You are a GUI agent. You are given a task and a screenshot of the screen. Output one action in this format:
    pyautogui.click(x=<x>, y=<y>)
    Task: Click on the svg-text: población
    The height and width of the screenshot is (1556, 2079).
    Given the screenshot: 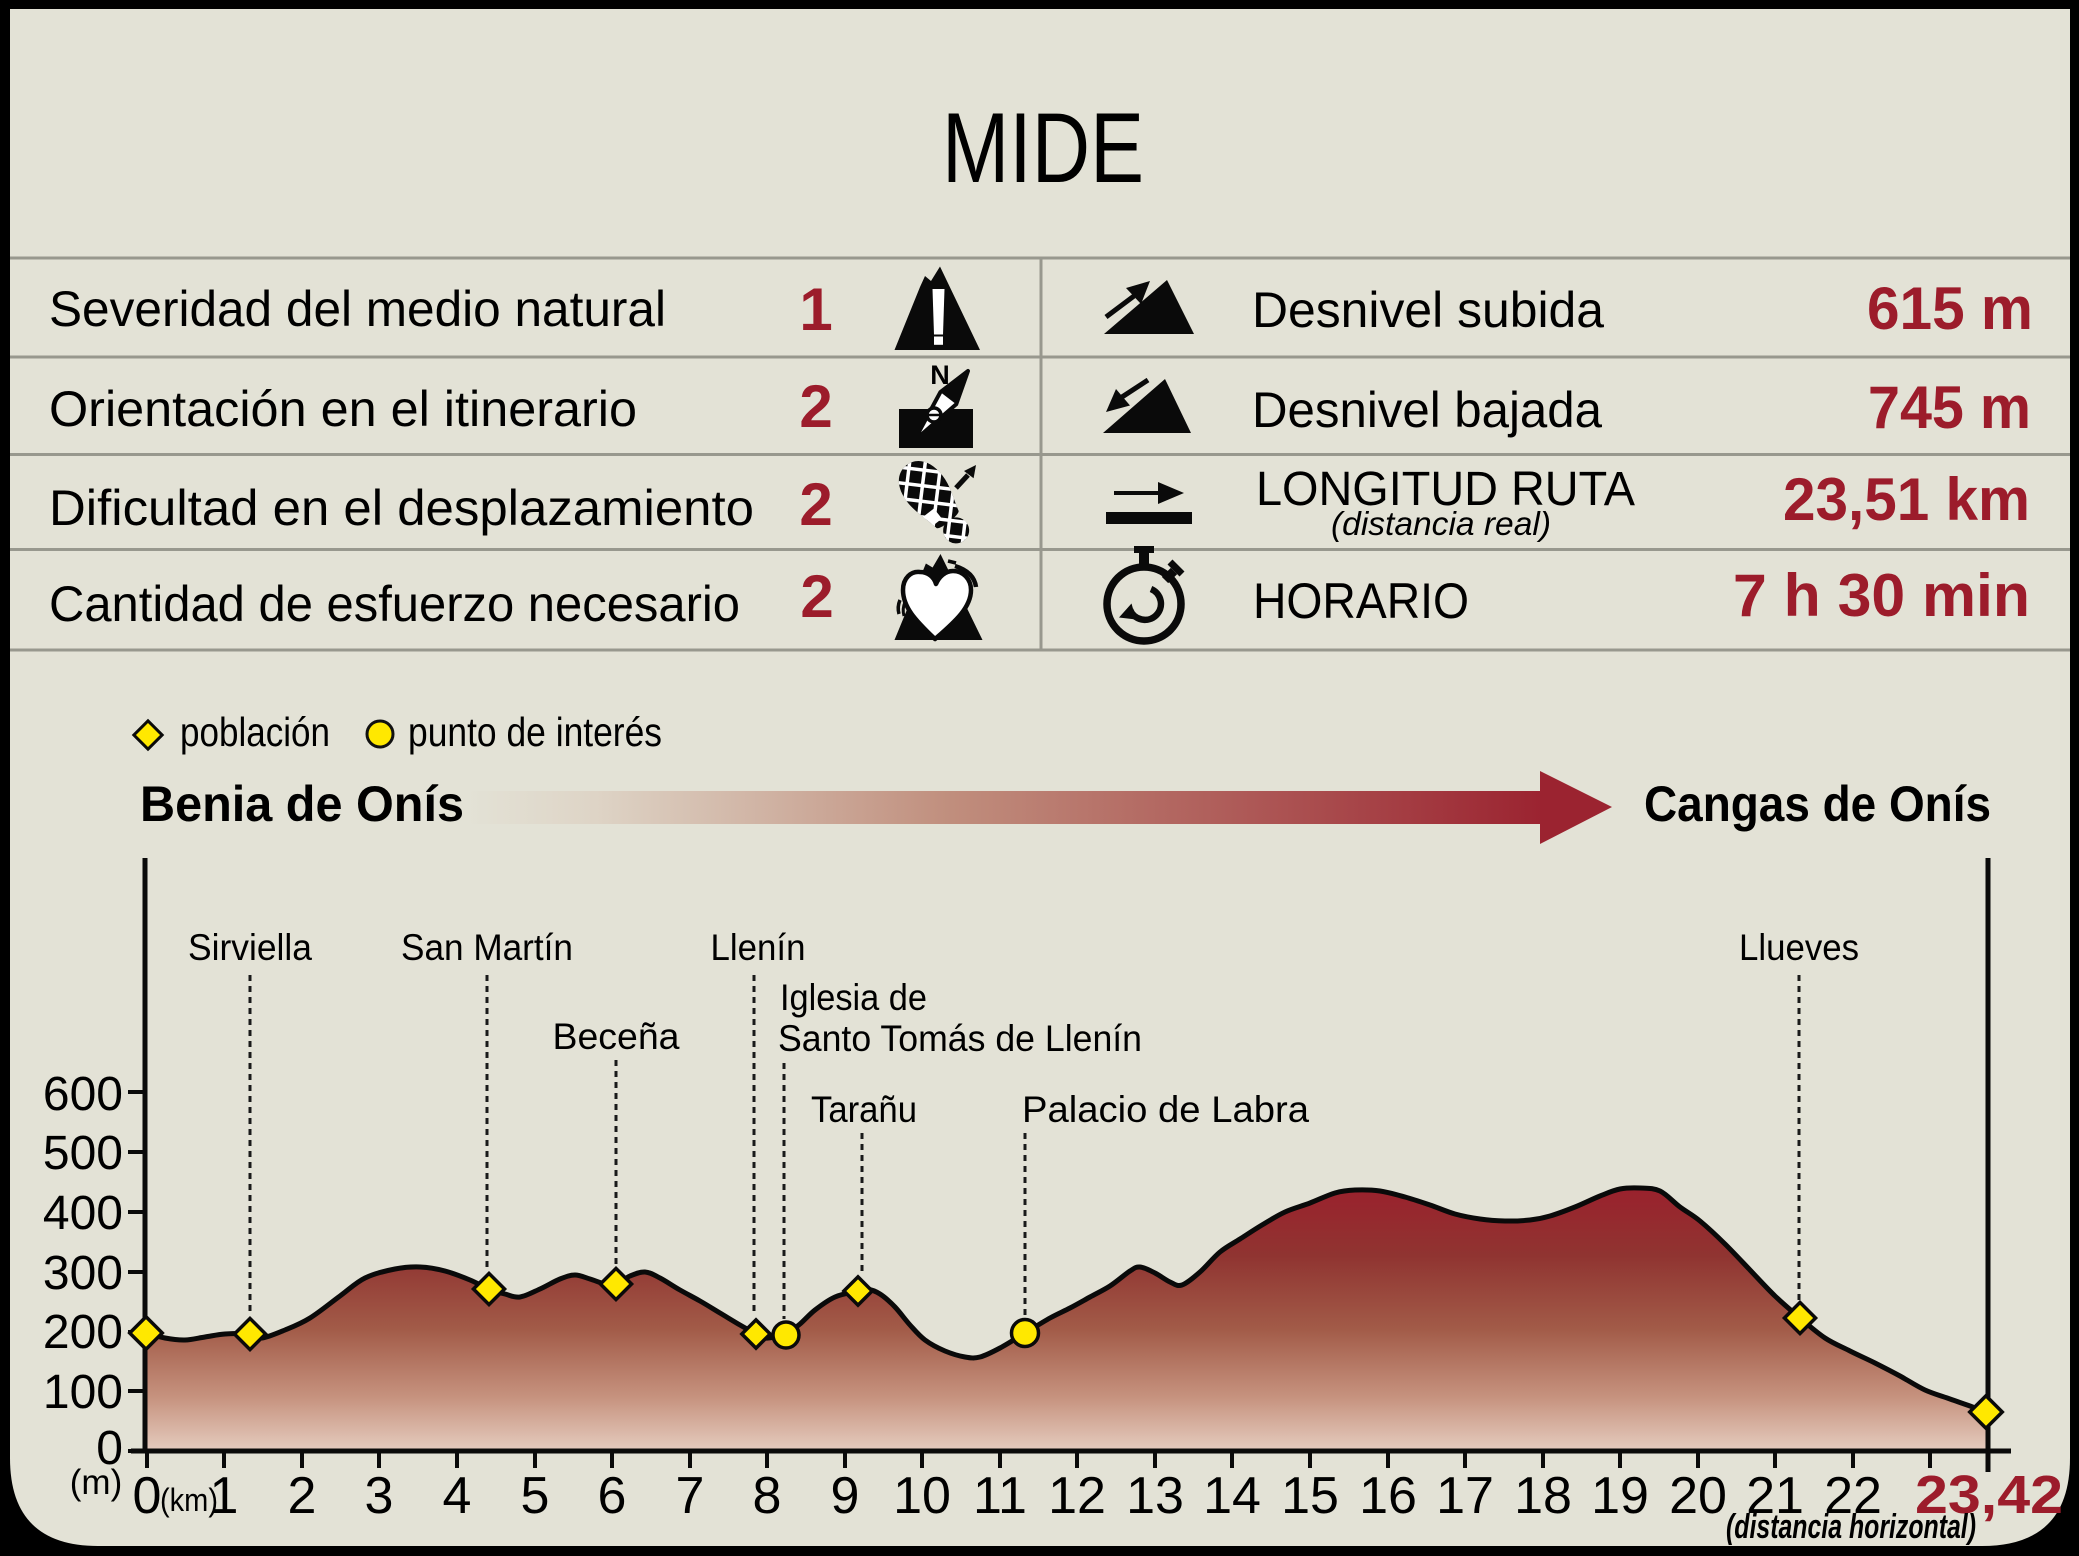 What is the action you would take?
    pyautogui.click(x=255, y=732)
    